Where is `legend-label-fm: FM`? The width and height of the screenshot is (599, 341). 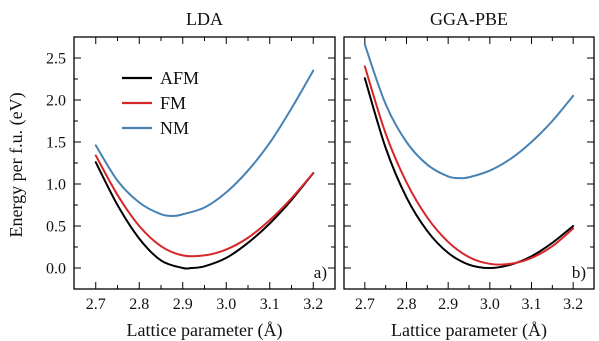
legend-label-fm: FM is located at coordinates (173, 103).